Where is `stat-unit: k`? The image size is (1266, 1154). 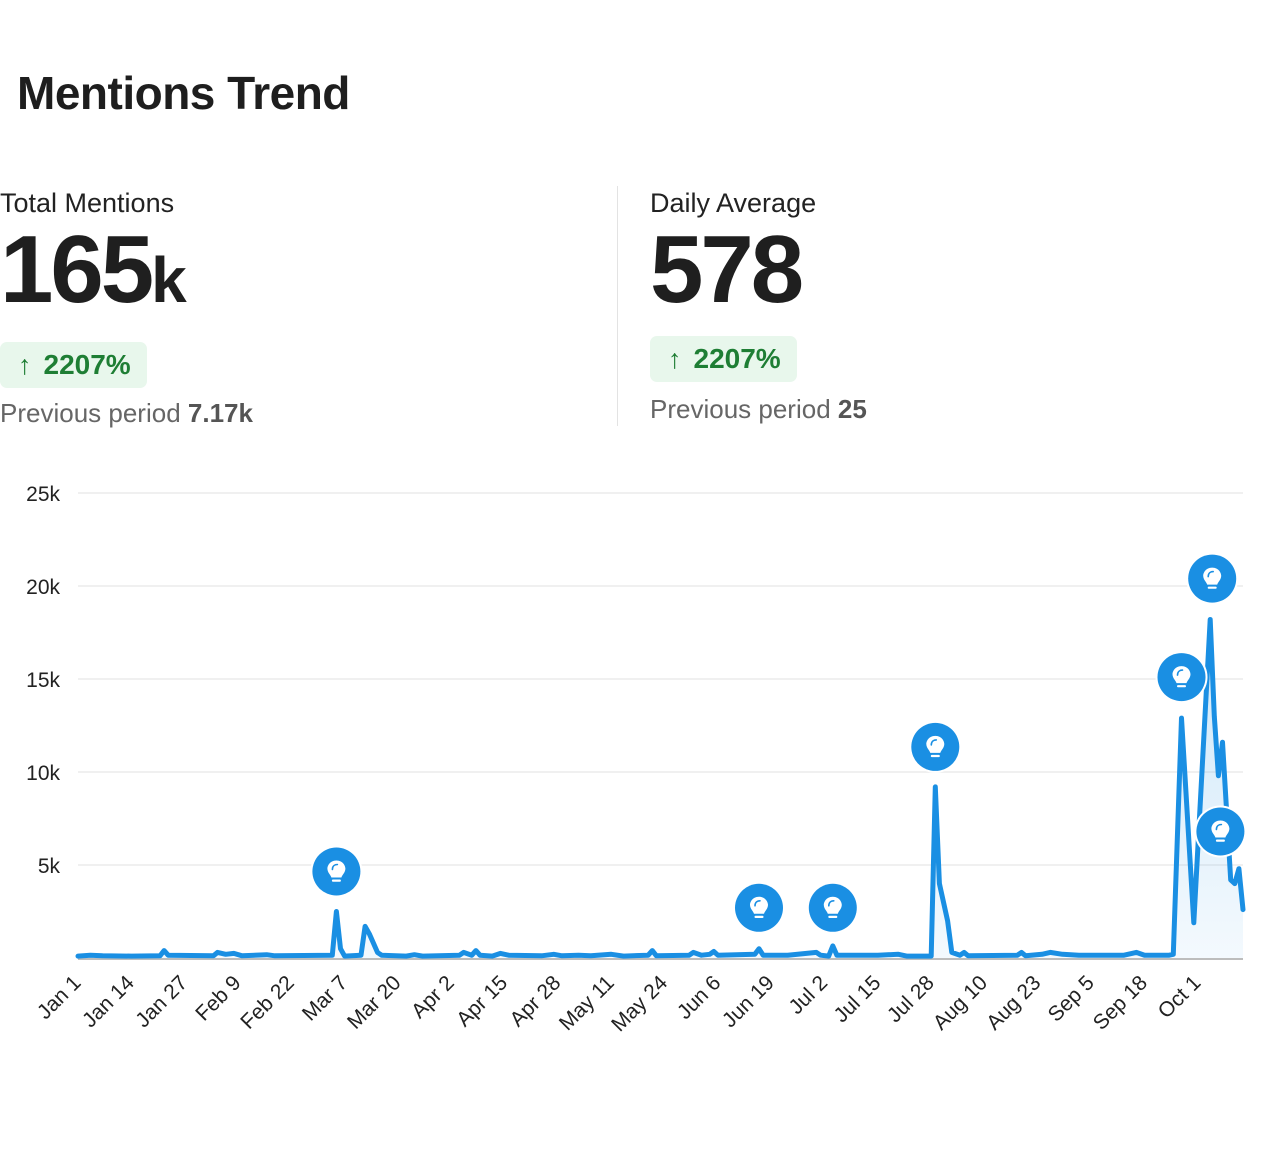
stat-unit: k is located at coordinates (169, 280).